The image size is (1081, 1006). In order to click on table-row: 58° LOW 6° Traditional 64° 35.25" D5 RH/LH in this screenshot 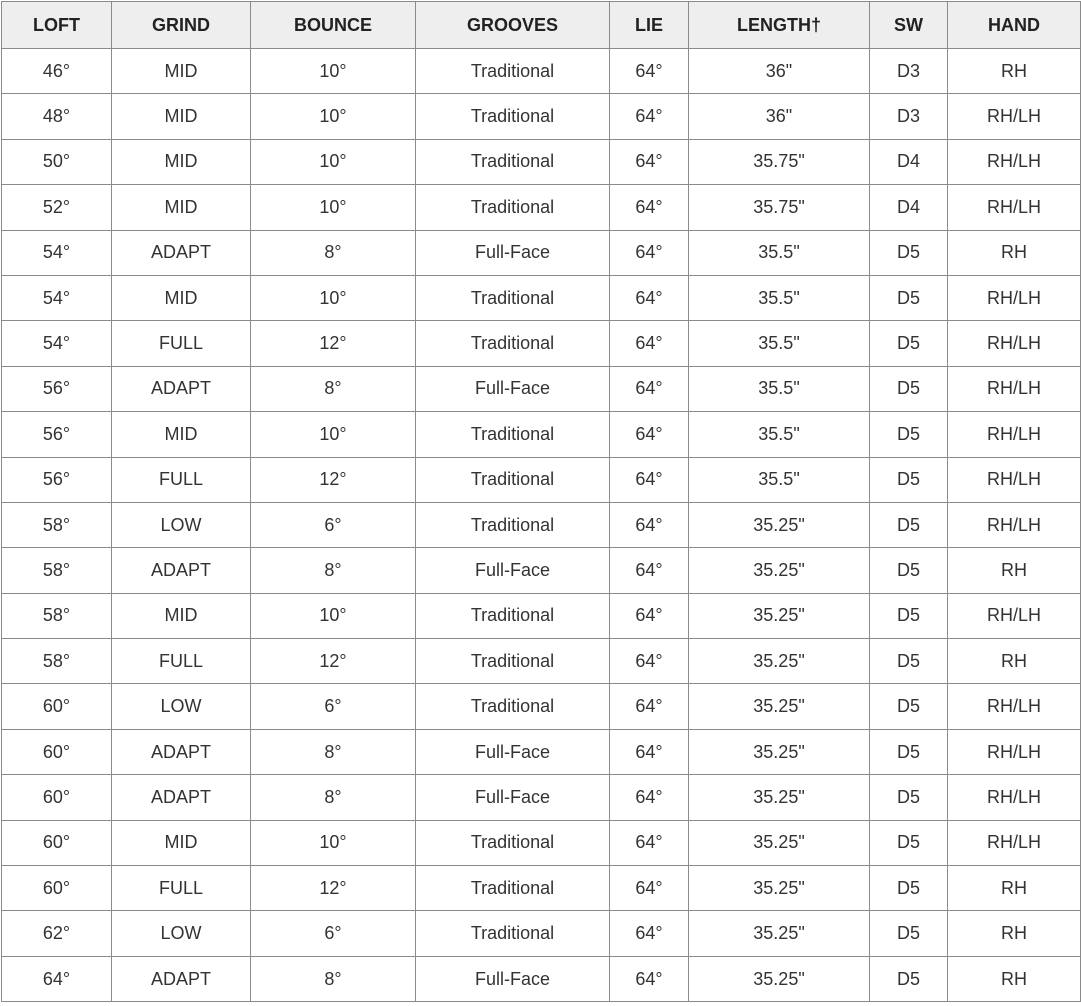, I will do `click(541, 525)`.